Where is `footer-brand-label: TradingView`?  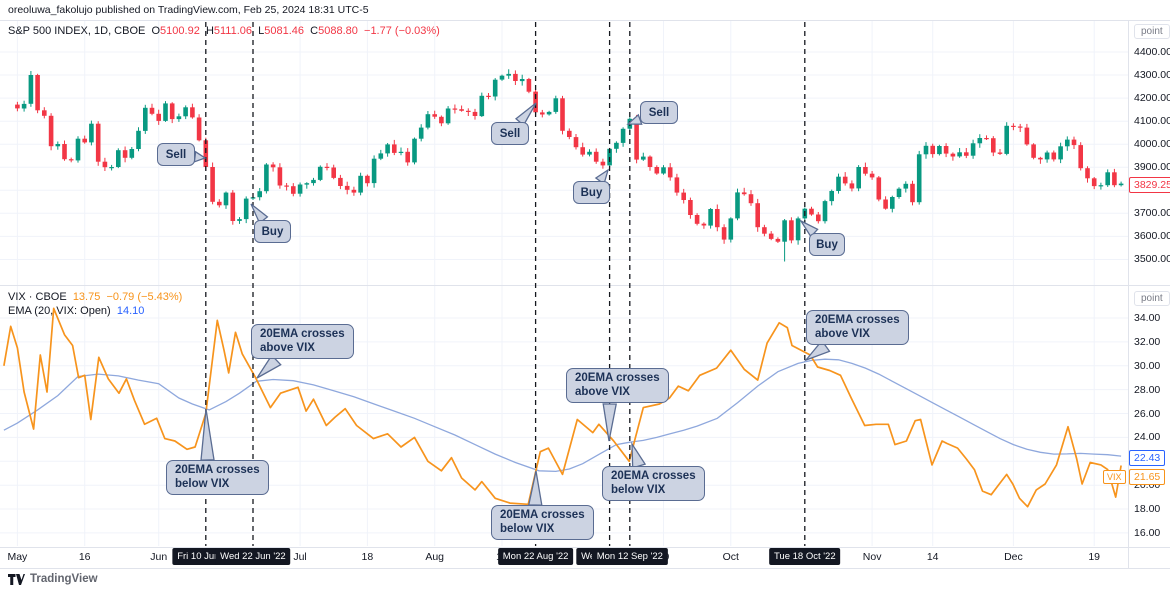
footer-brand-label: TradingView is located at coordinates (64, 579).